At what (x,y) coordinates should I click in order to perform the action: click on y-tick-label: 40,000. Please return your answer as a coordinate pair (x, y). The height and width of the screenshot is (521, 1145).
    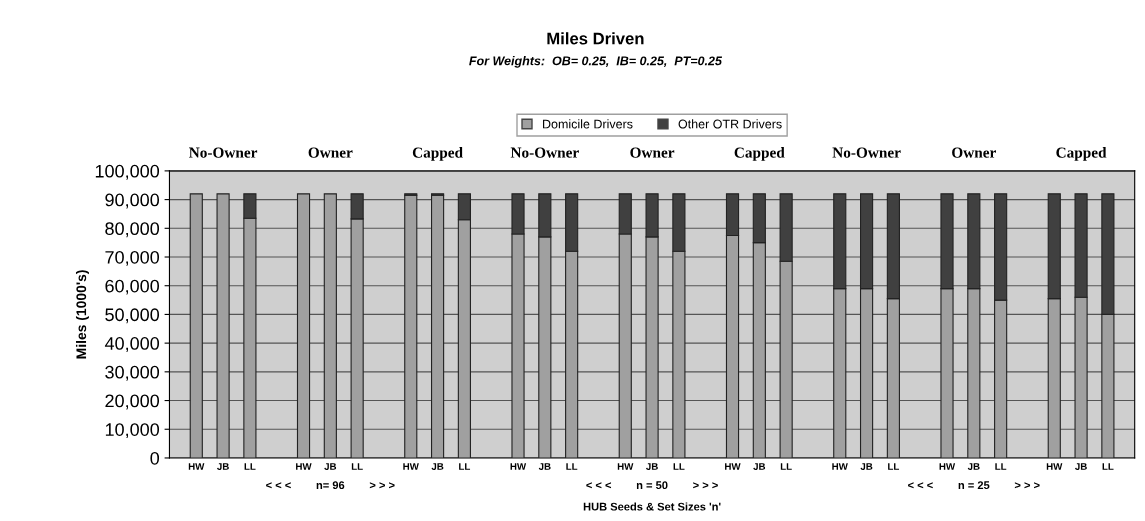
    Looking at the image, I should click on (132, 344).